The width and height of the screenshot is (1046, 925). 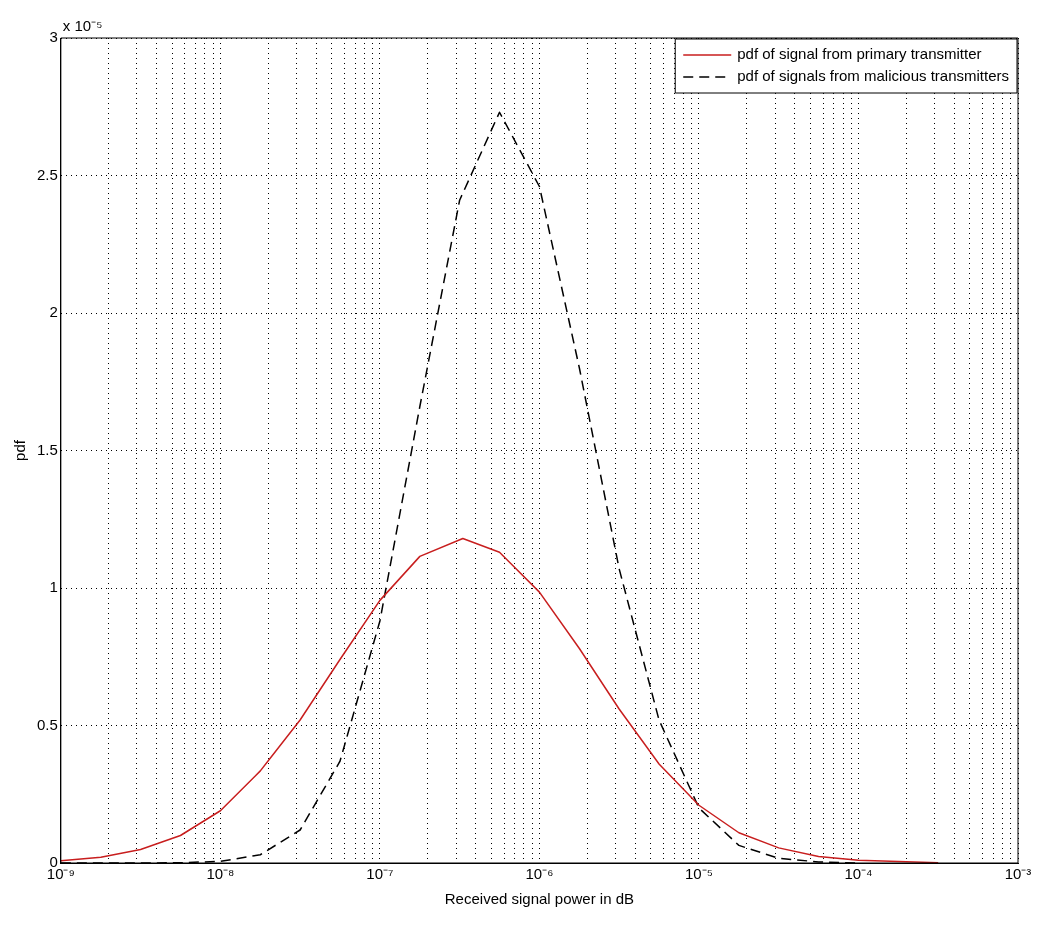 I want to click on y-tick-label: 0.5, so click(x=47, y=724).